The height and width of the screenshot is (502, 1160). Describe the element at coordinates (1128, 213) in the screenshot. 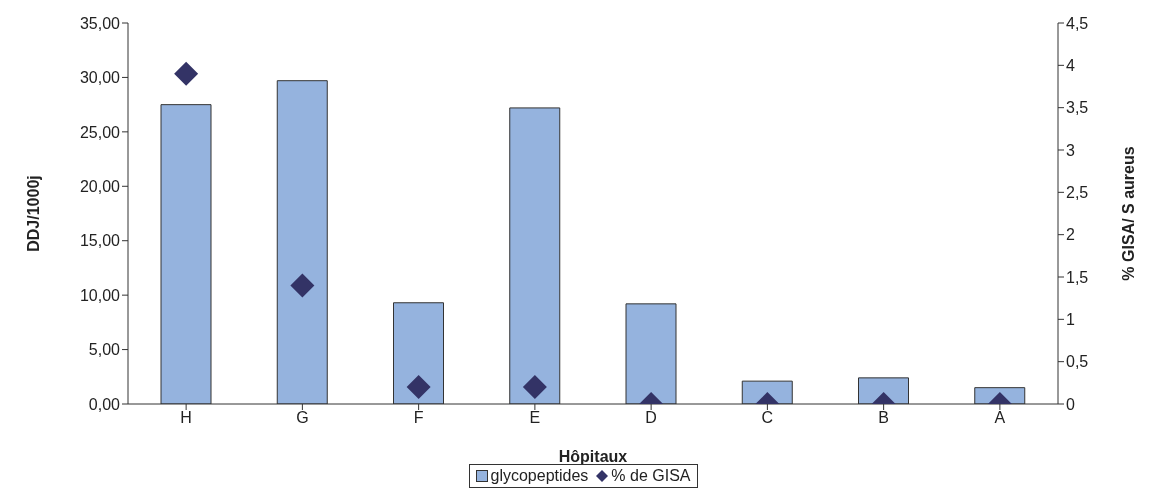

I see `y2-axis-title: % GISA/ S aureus` at that location.